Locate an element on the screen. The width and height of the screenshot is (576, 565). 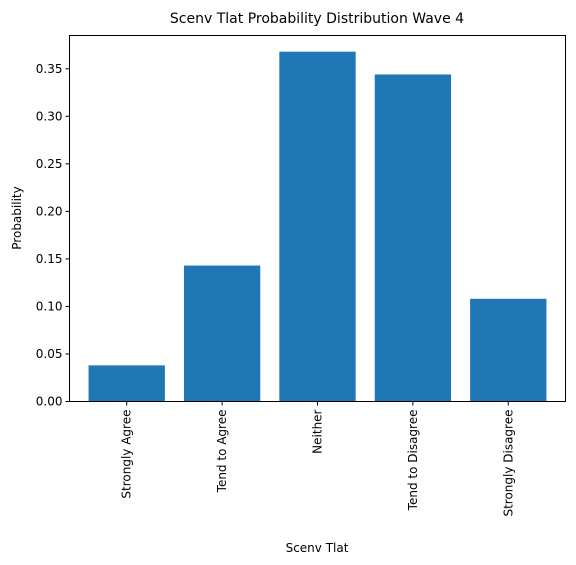
y-tick-label: 0.00 is located at coordinates (49, 402).